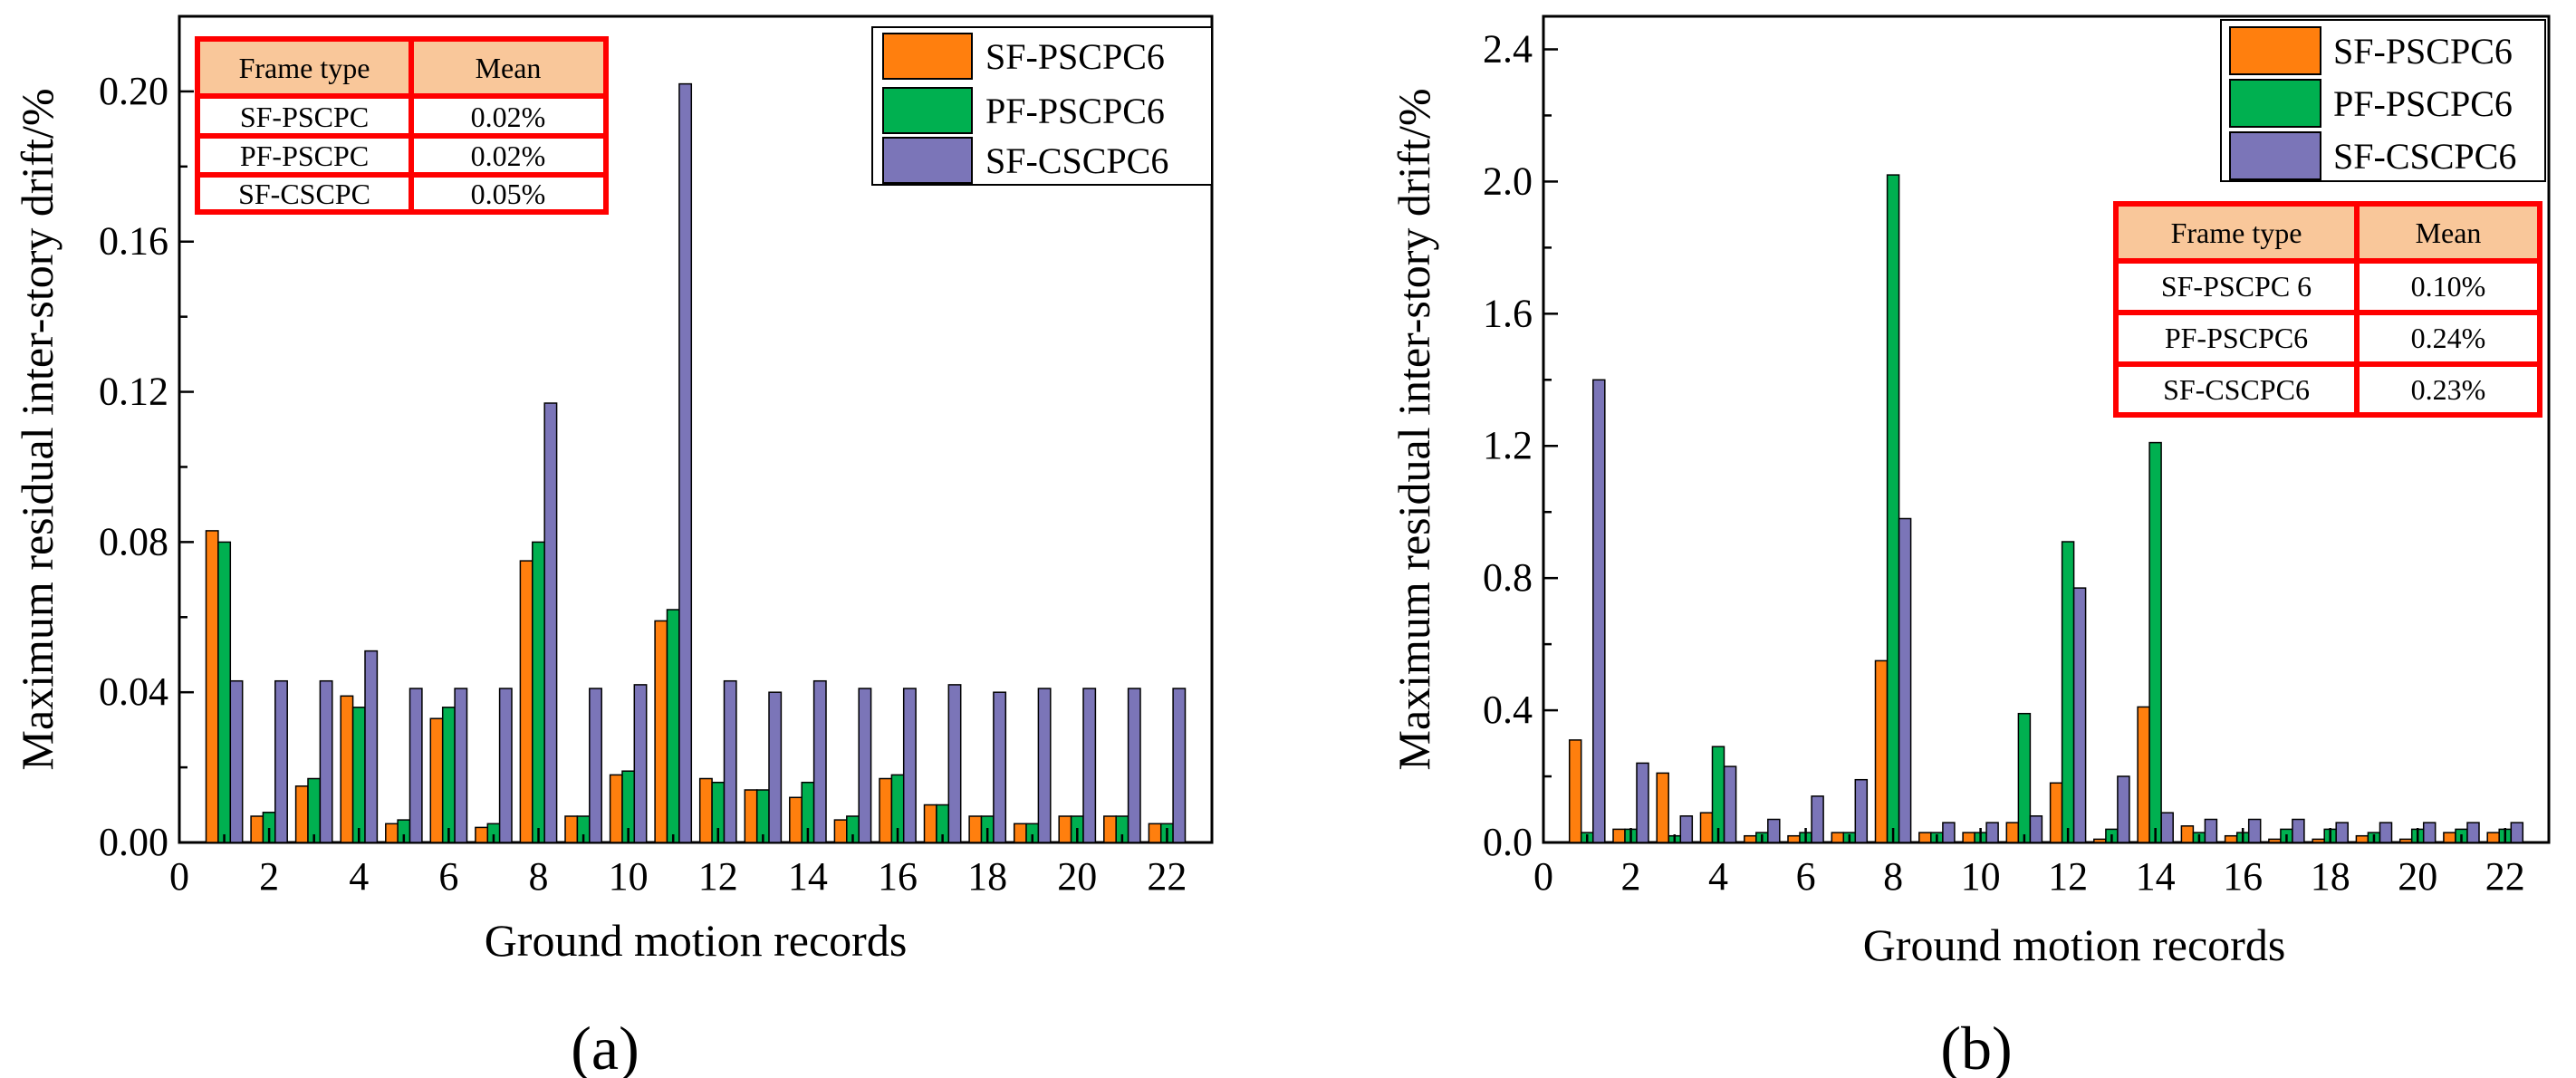 The width and height of the screenshot is (2576, 1078). Describe the element at coordinates (448, 876) in the screenshot. I see `x-tick-label-a-6: 6` at that location.